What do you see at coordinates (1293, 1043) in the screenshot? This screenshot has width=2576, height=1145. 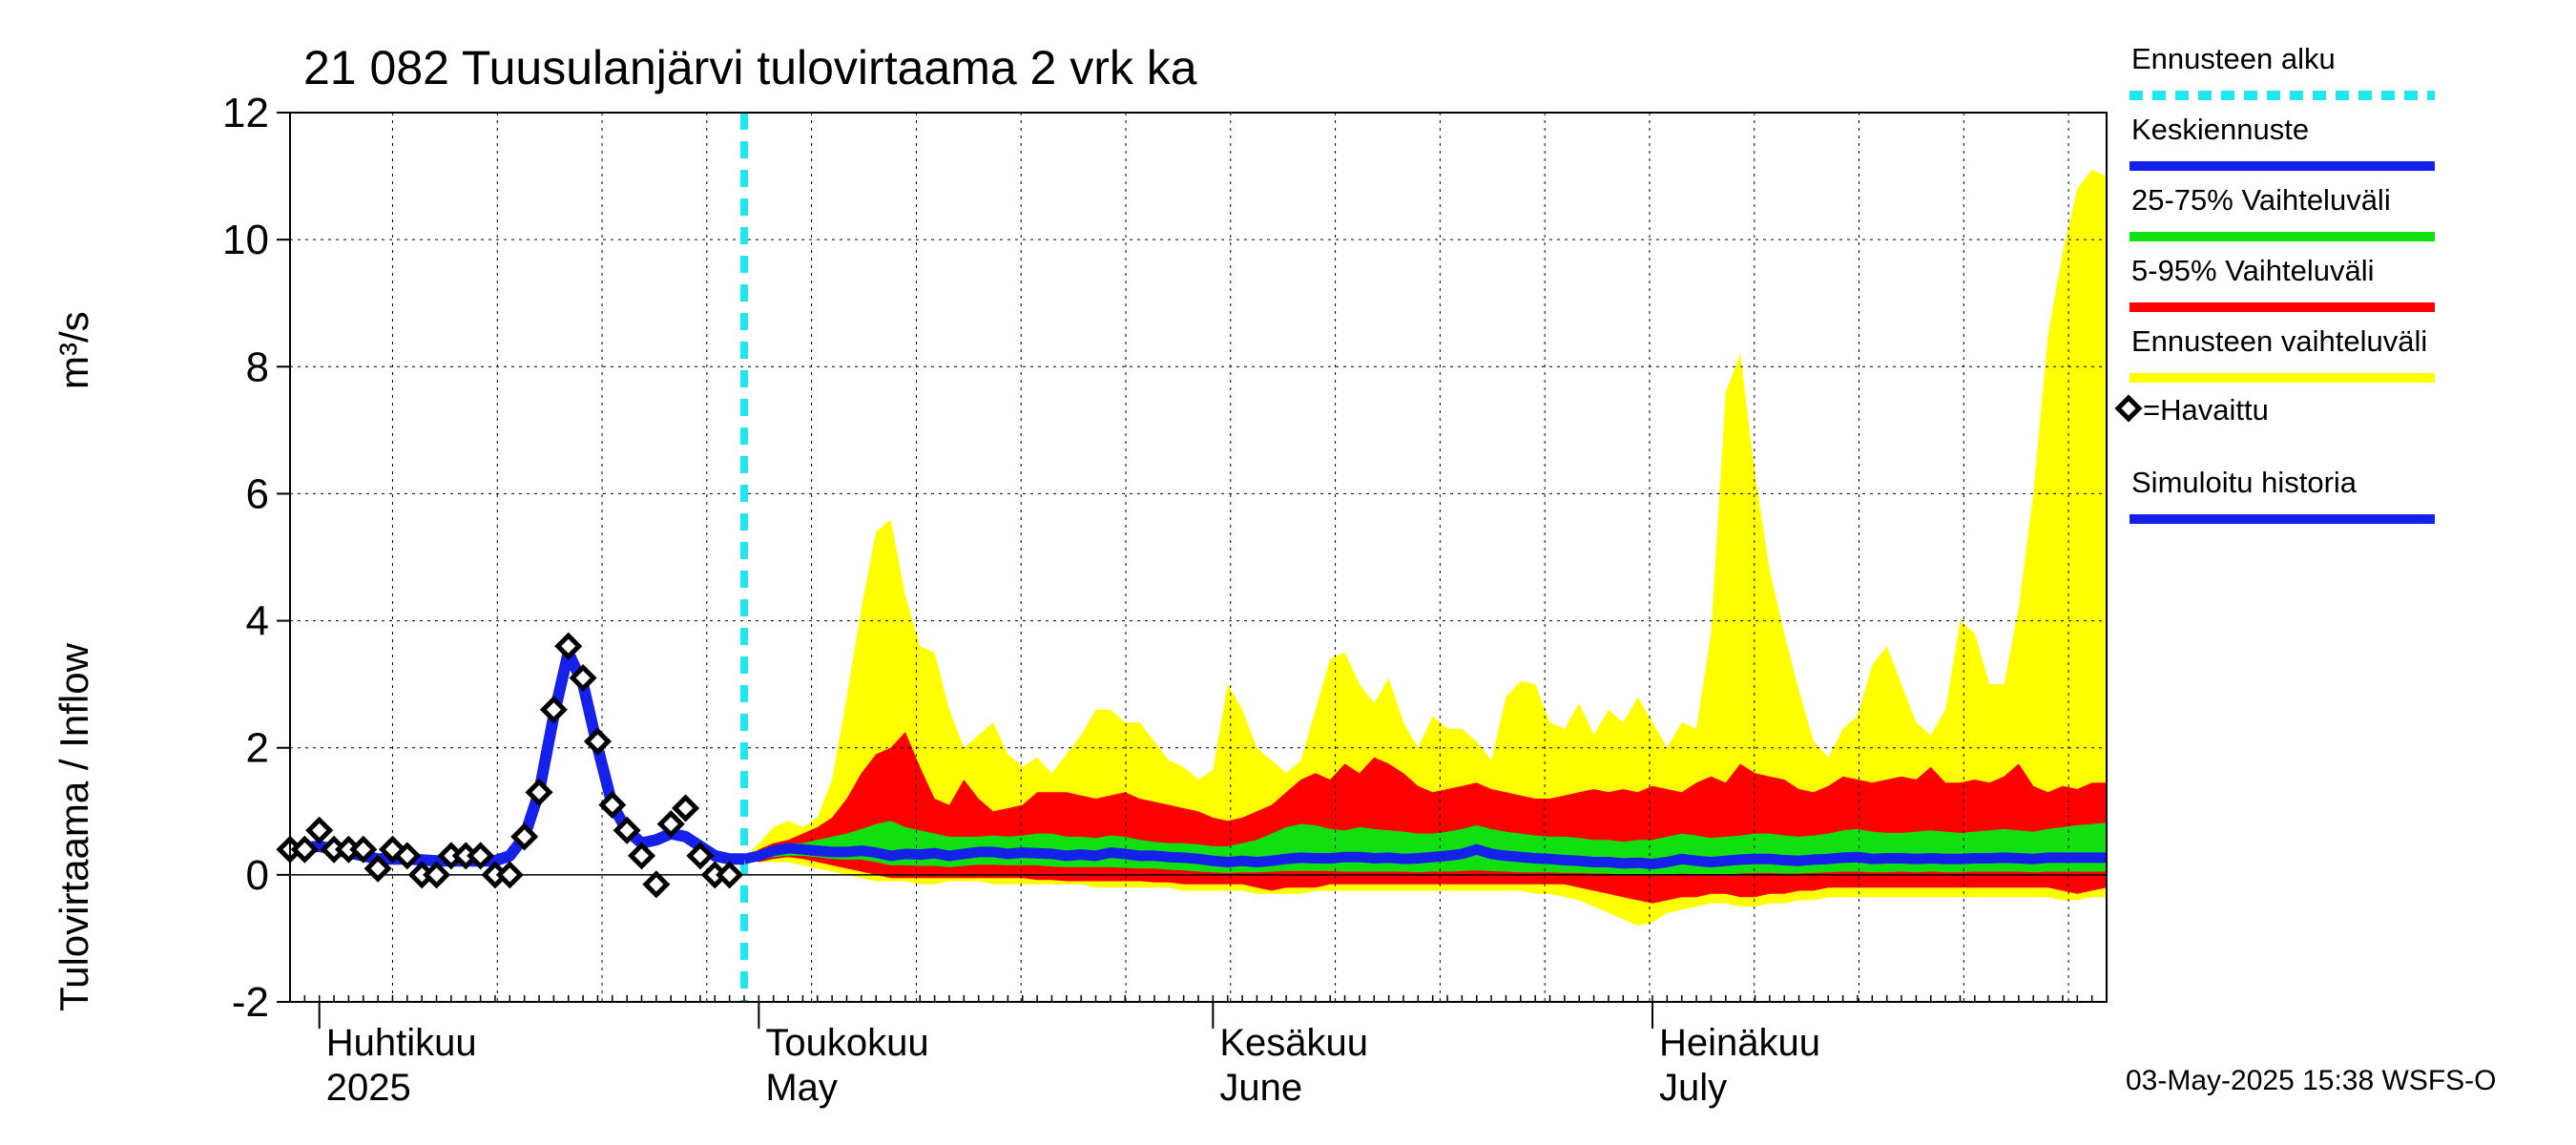 I see `month-label-fi: Kesäkuu` at bounding box center [1293, 1043].